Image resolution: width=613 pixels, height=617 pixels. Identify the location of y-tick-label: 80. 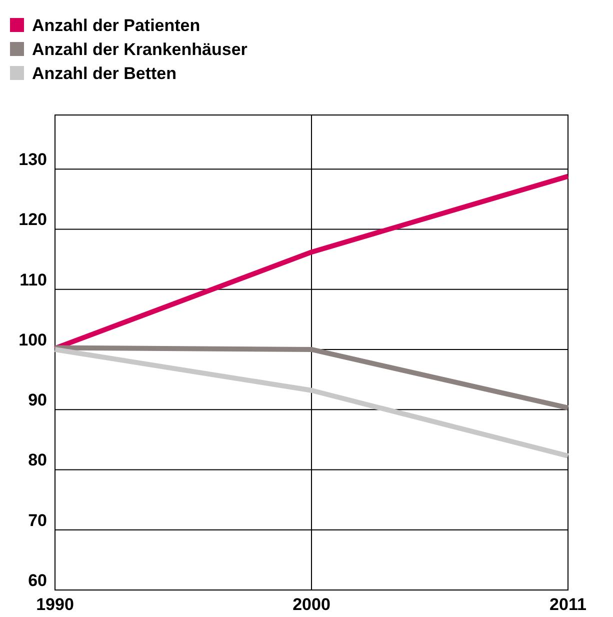
(37, 460).